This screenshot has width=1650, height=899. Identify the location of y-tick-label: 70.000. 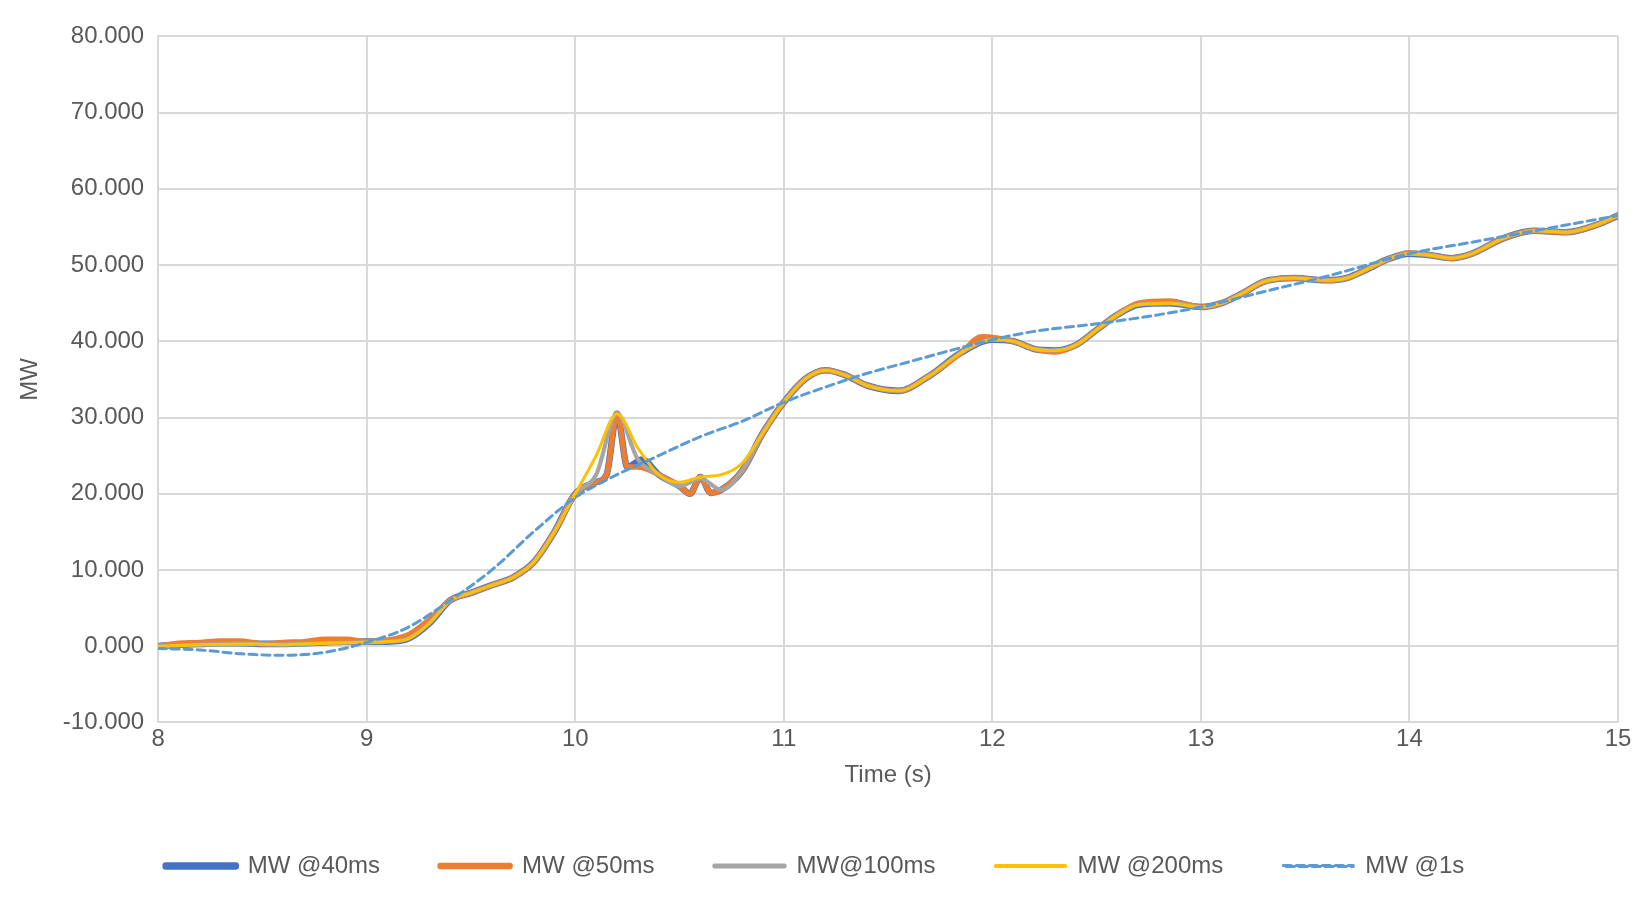
(107, 111).